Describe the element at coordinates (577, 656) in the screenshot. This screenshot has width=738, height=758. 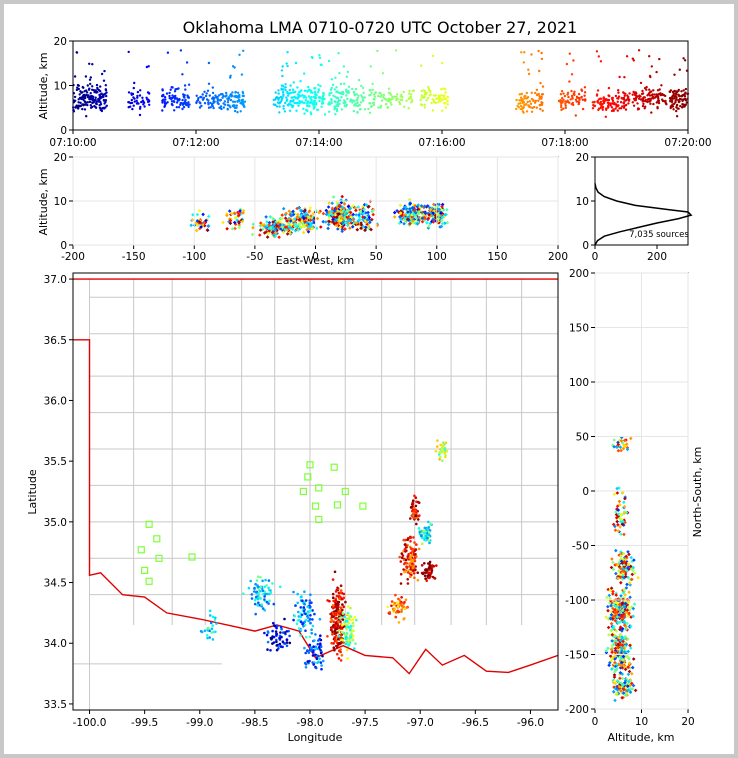
I see `tick-label: -150` at that location.